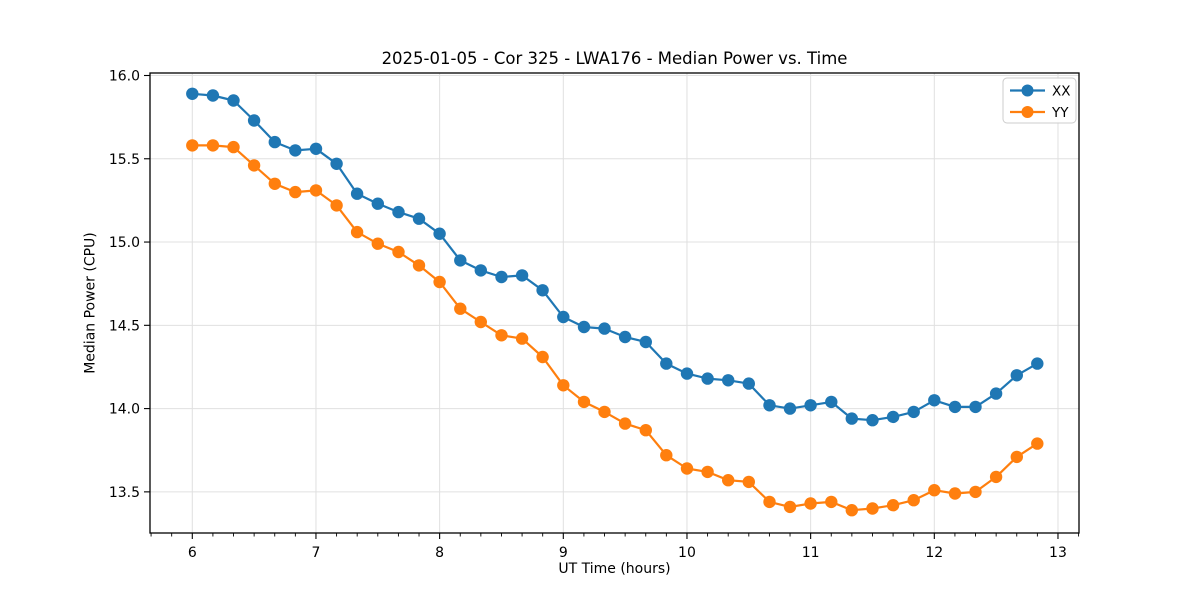 The height and width of the screenshot is (600, 1200). What do you see at coordinates (1058, 553) in the screenshot?
I see `x-tick-label: 13` at bounding box center [1058, 553].